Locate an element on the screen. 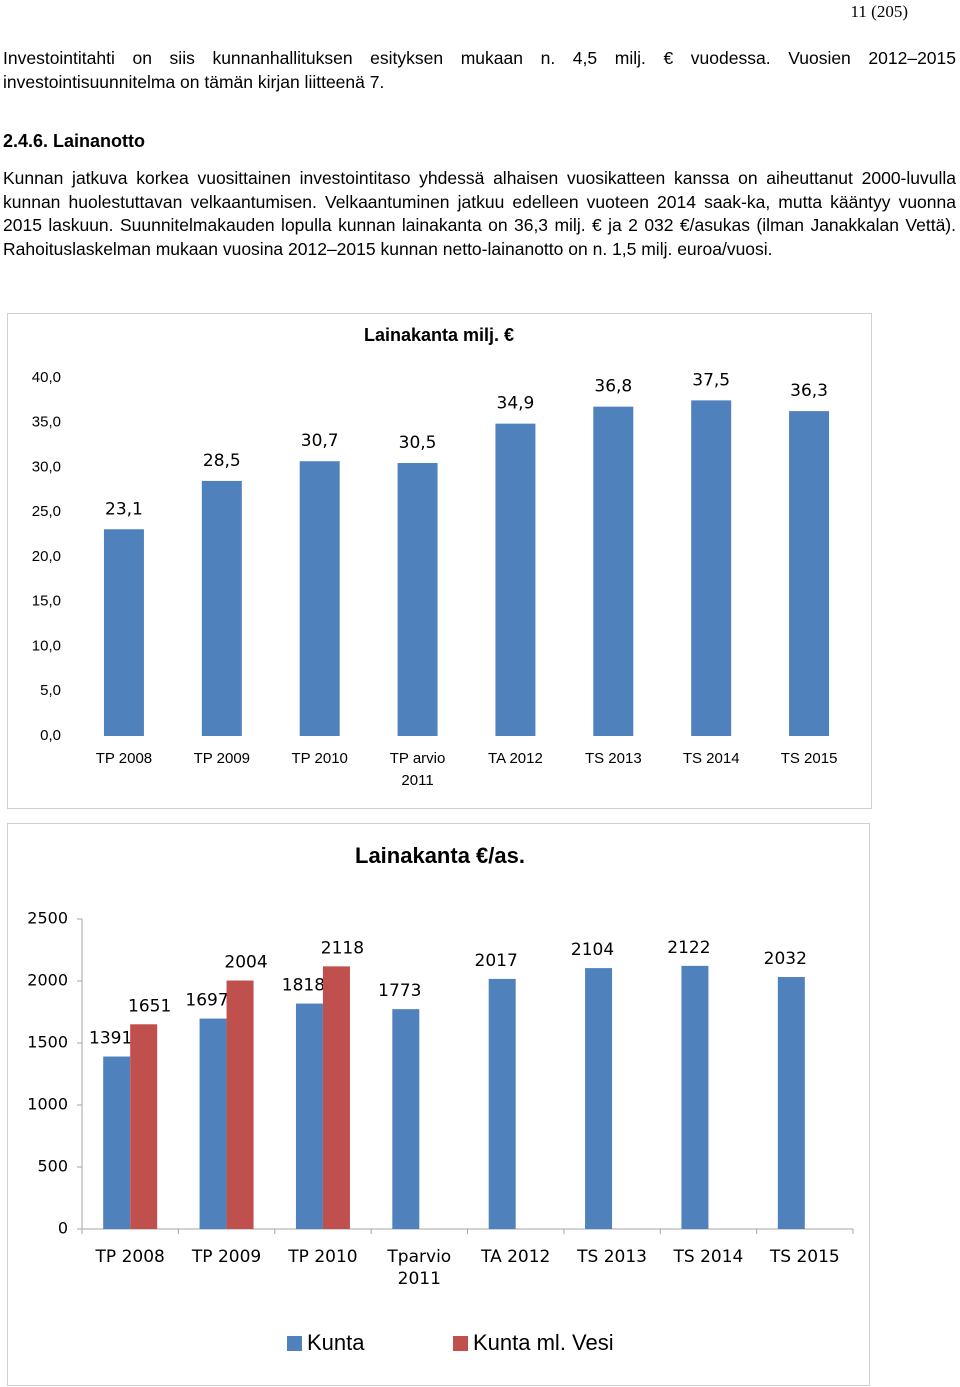  data-label: 2004 is located at coordinates (245, 963).